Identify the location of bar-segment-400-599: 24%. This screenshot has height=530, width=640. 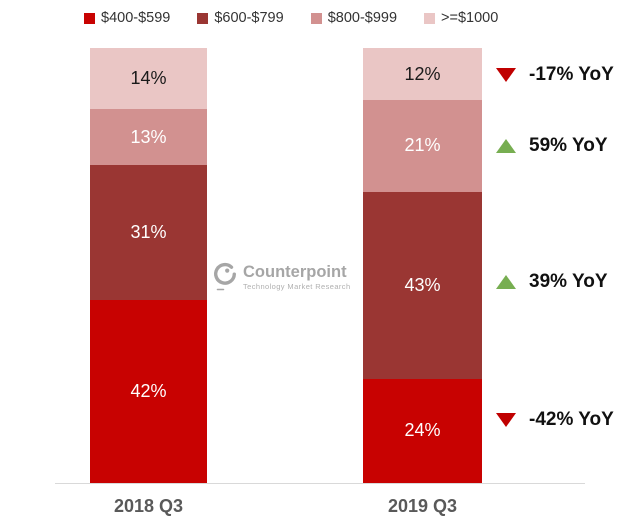
(422, 430).